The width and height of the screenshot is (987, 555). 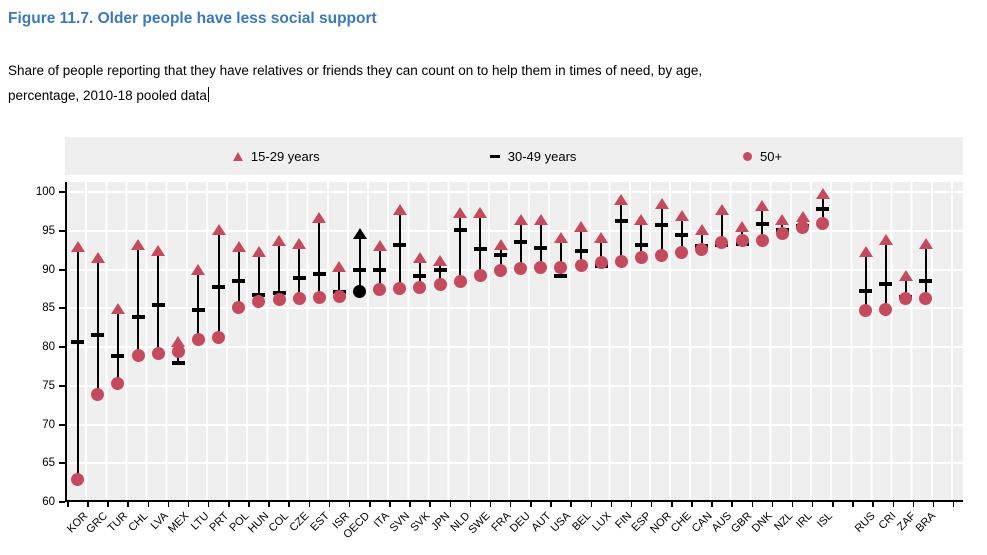 I want to click on x-axis-label-ISL: ISL, so click(x=825, y=520).